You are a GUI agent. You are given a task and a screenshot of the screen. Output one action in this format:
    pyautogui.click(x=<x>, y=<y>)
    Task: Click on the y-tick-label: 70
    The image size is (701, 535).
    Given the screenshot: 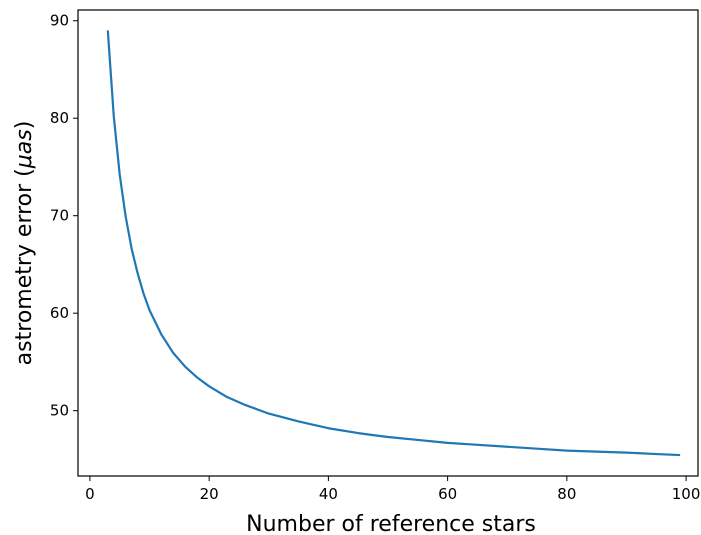 What is the action you would take?
    pyautogui.click(x=59, y=216)
    